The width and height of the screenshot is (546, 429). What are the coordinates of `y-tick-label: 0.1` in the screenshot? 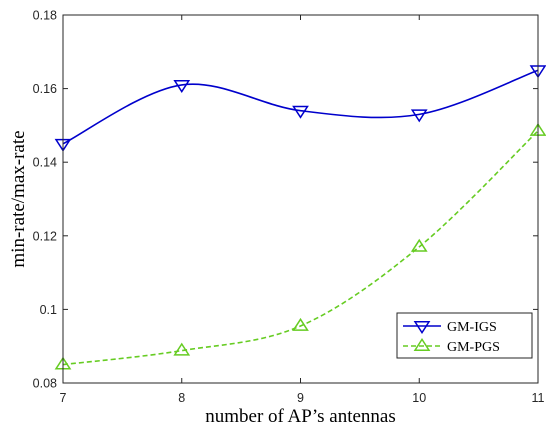 It's located at (48, 310).